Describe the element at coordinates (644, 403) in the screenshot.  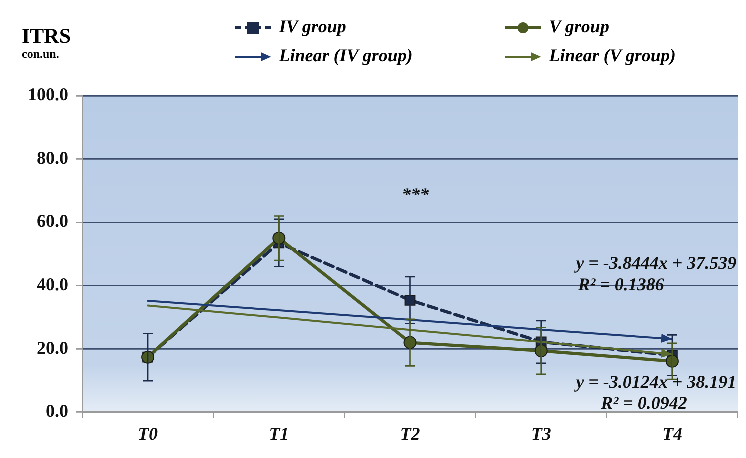
I see `annotation: R² = 0.0942` at that location.